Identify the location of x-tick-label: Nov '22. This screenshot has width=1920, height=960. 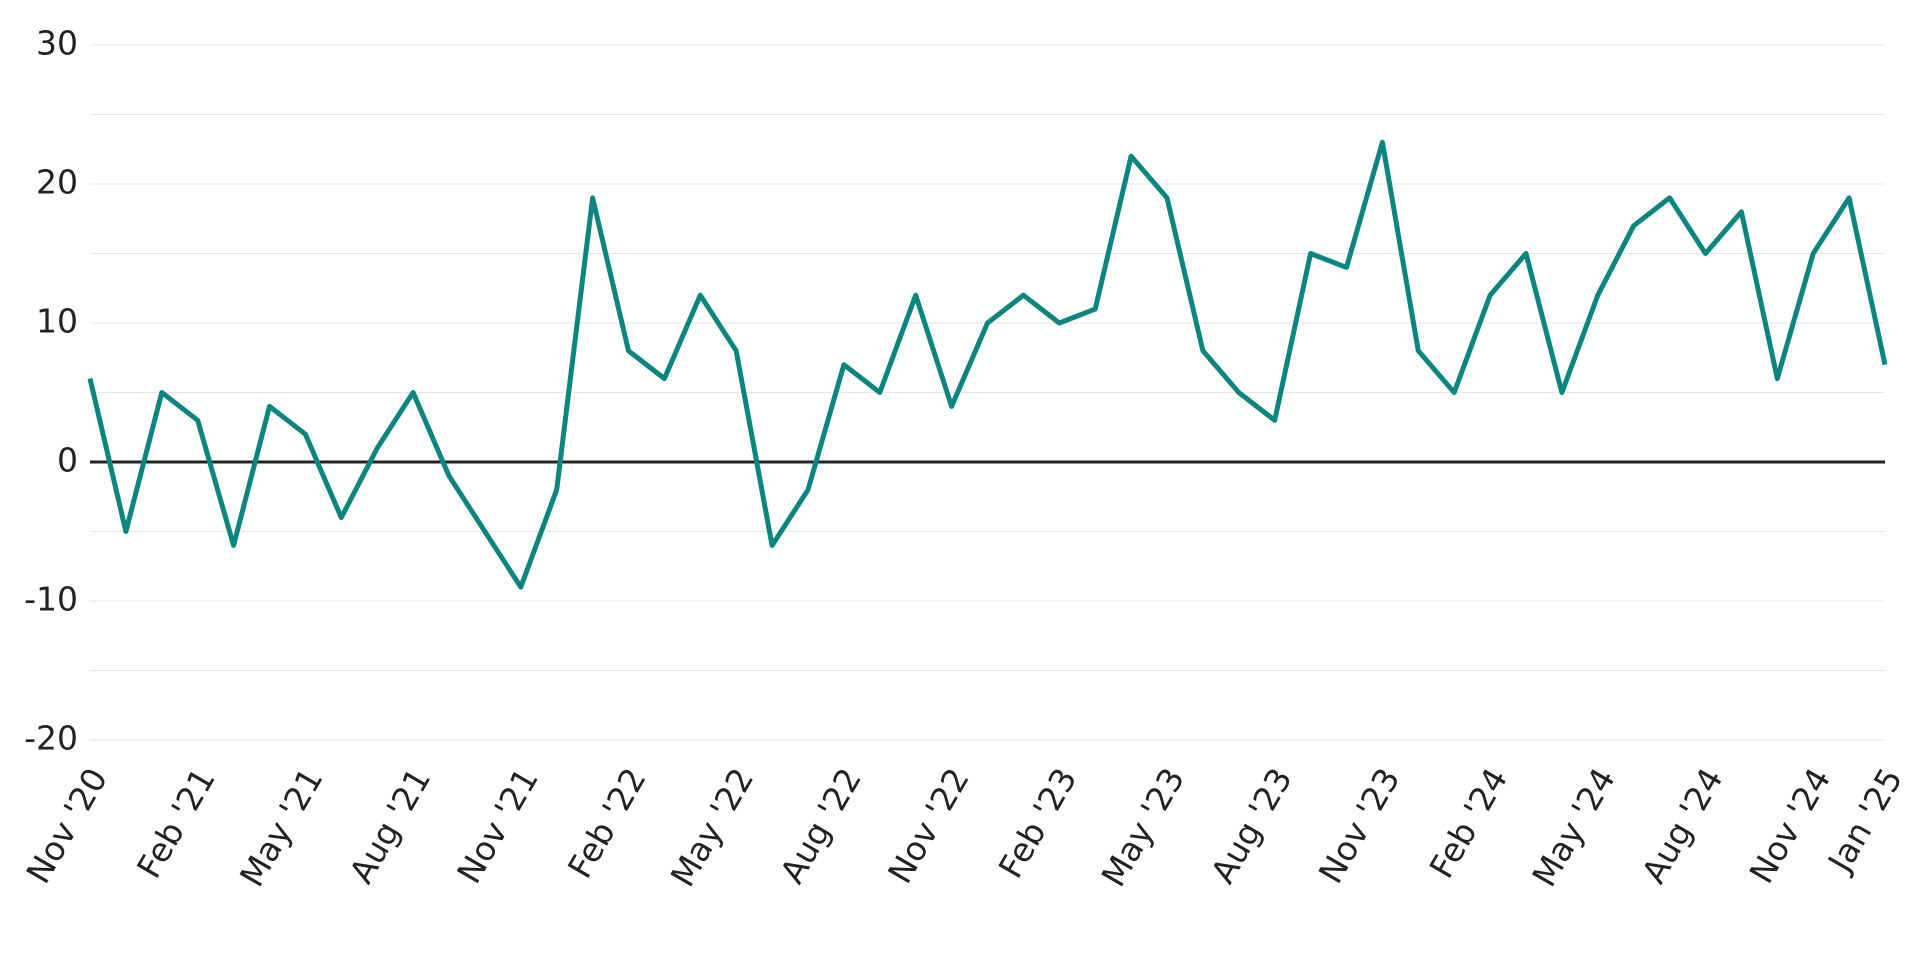
(928, 825).